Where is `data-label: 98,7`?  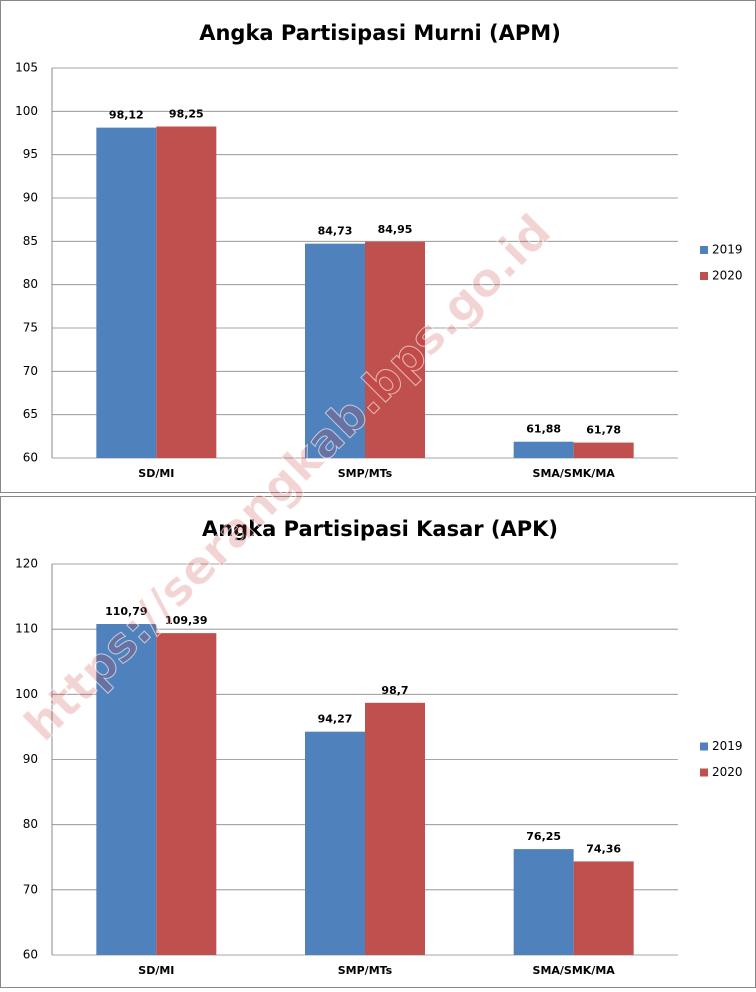
data-label: 98,7 is located at coordinates (394, 690).